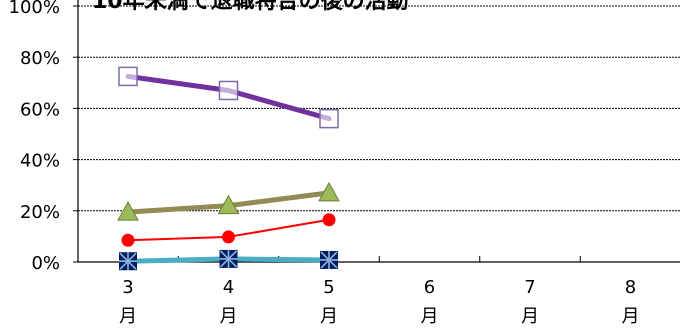  Describe the element at coordinates (40, 212) in the screenshot. I see `y-tick-label: 20%` at that location.